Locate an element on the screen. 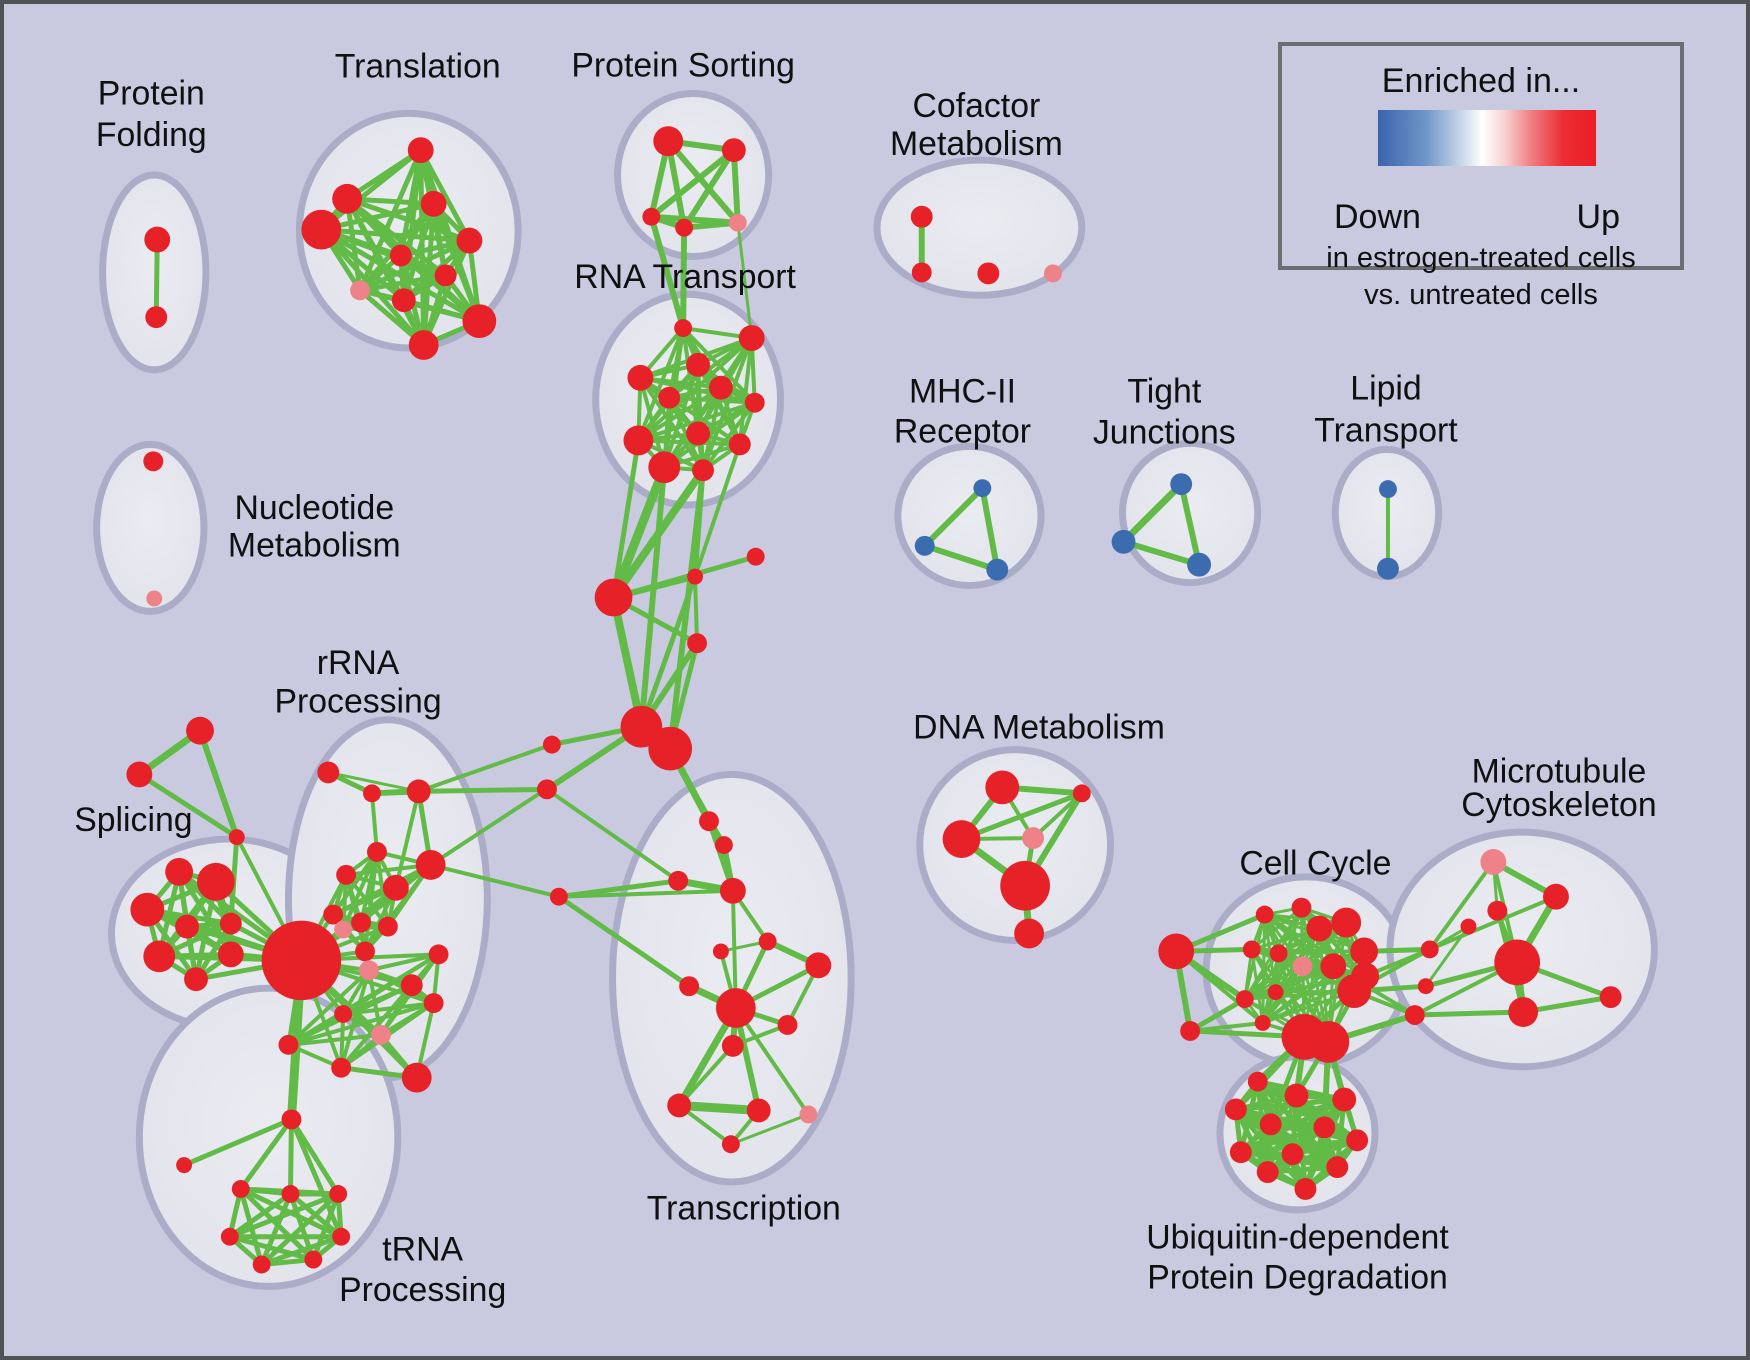 The width and height of the screenshot is (1750, 1360). node-tc9 is located at coordinates (735, 1008).